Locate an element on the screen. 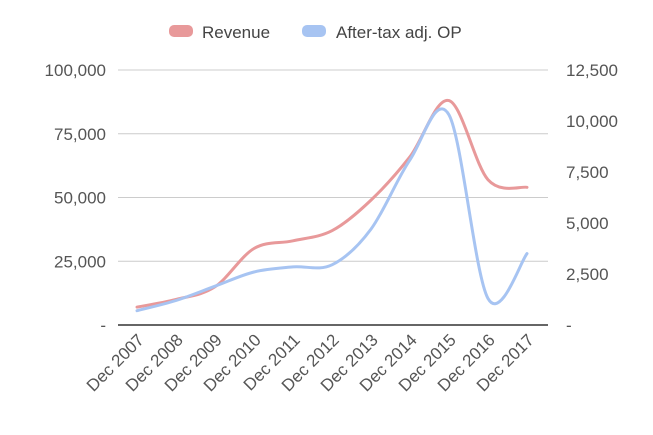  right-axis-ticks: - 2,500 5,000 7,500 10,000 12,500 is located at coordinates (592, 198).